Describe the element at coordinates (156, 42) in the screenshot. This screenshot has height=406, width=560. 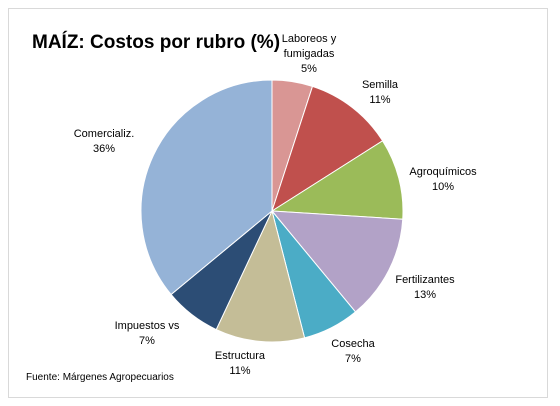
I see `chart-title: MAÍZ: Costos por rubro (%)` at that location.